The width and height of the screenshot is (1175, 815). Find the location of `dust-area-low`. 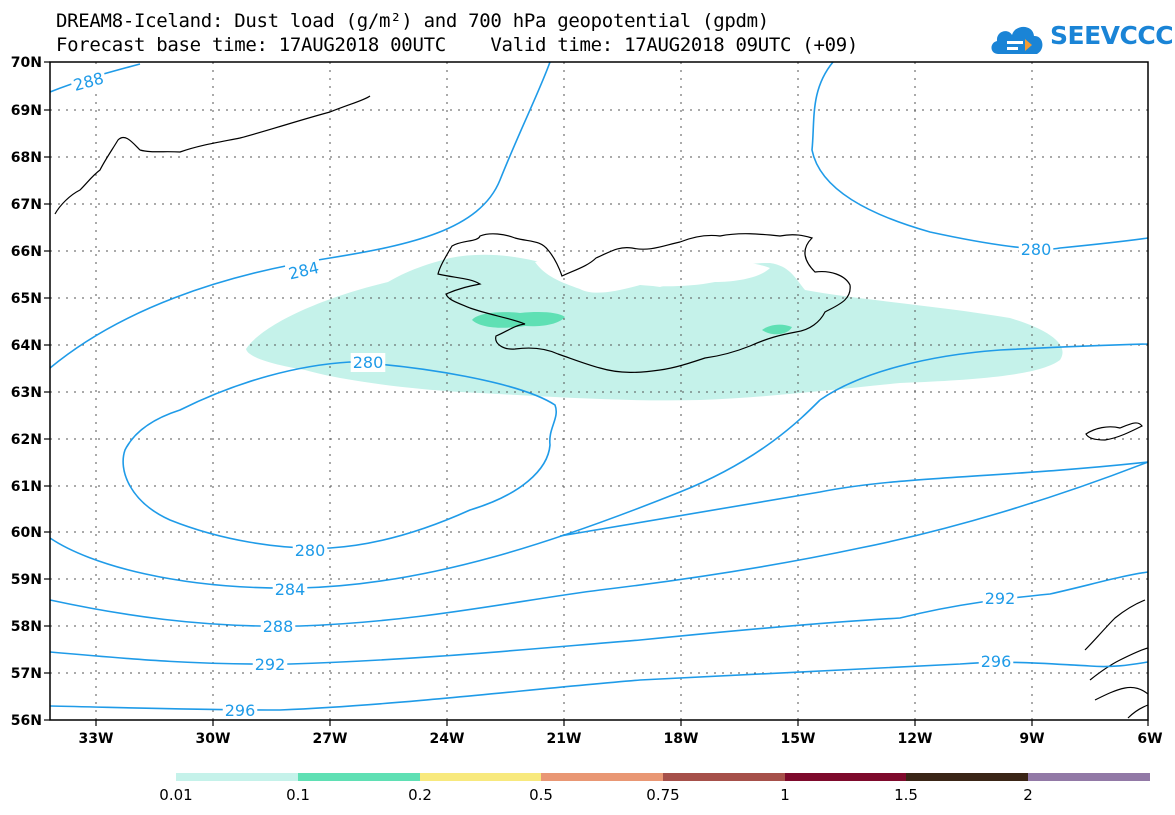

dust-area-low is located at coordinates (654, 327).